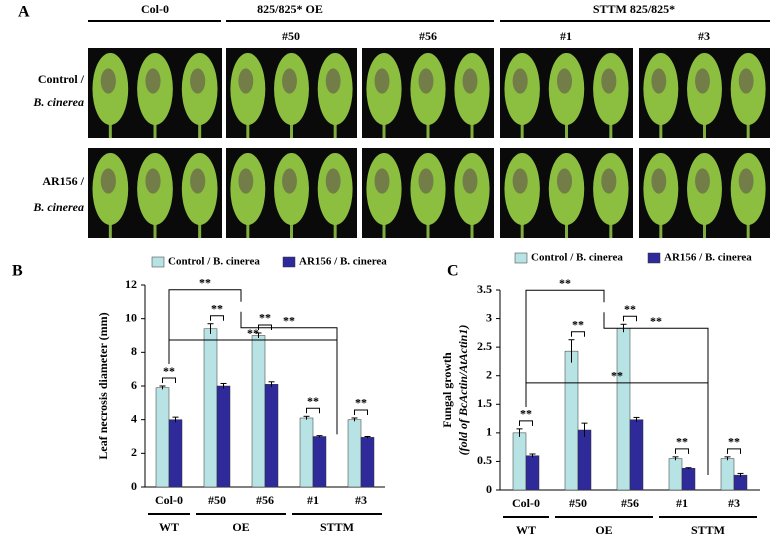  What do you see at coordinates (290, 9) in the screenshot?
I see `header: 825/825* OE` at bounding box center [290, 9].